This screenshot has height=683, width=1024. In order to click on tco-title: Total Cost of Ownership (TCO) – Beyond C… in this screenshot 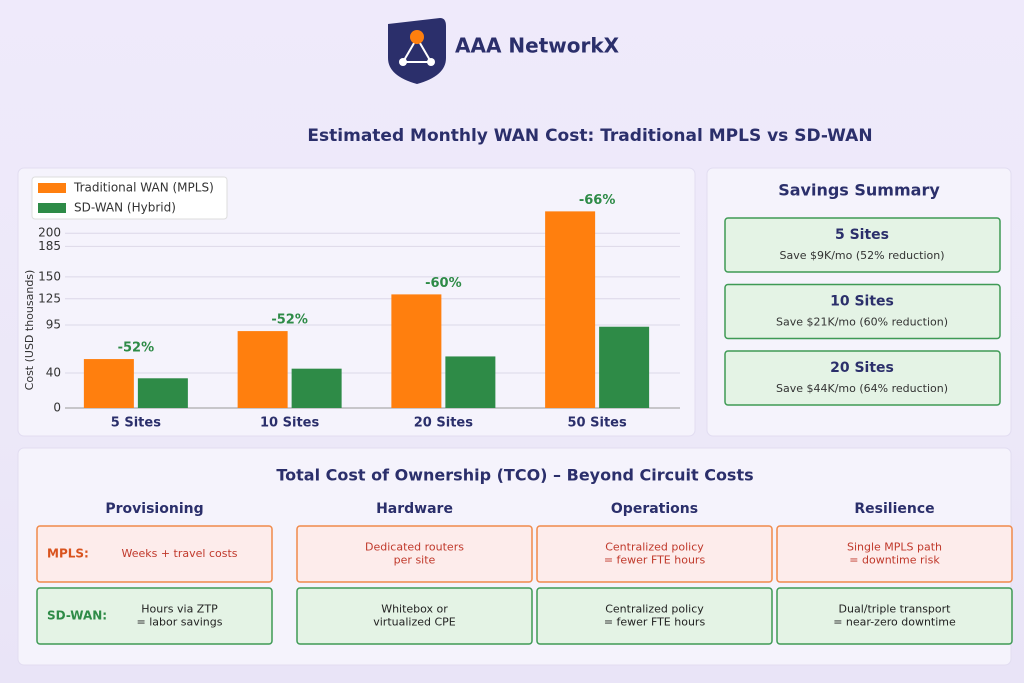, I will do `click(514, 475)`.